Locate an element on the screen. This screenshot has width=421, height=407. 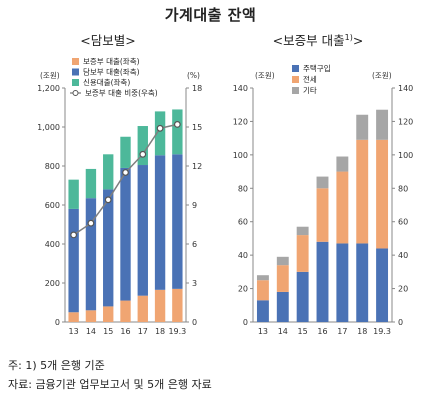
legend-label: 신용대출(좌축) is located at coordinates (106, 82).